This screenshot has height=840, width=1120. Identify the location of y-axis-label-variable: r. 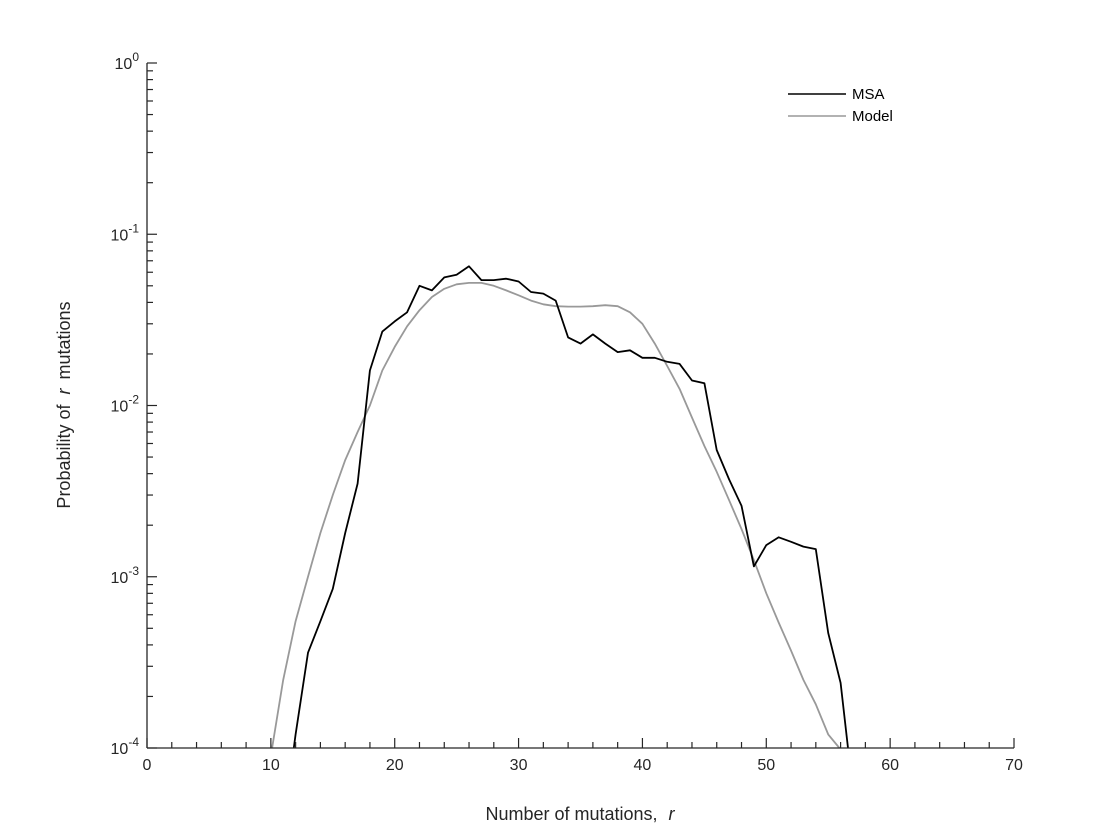
(64, 390).